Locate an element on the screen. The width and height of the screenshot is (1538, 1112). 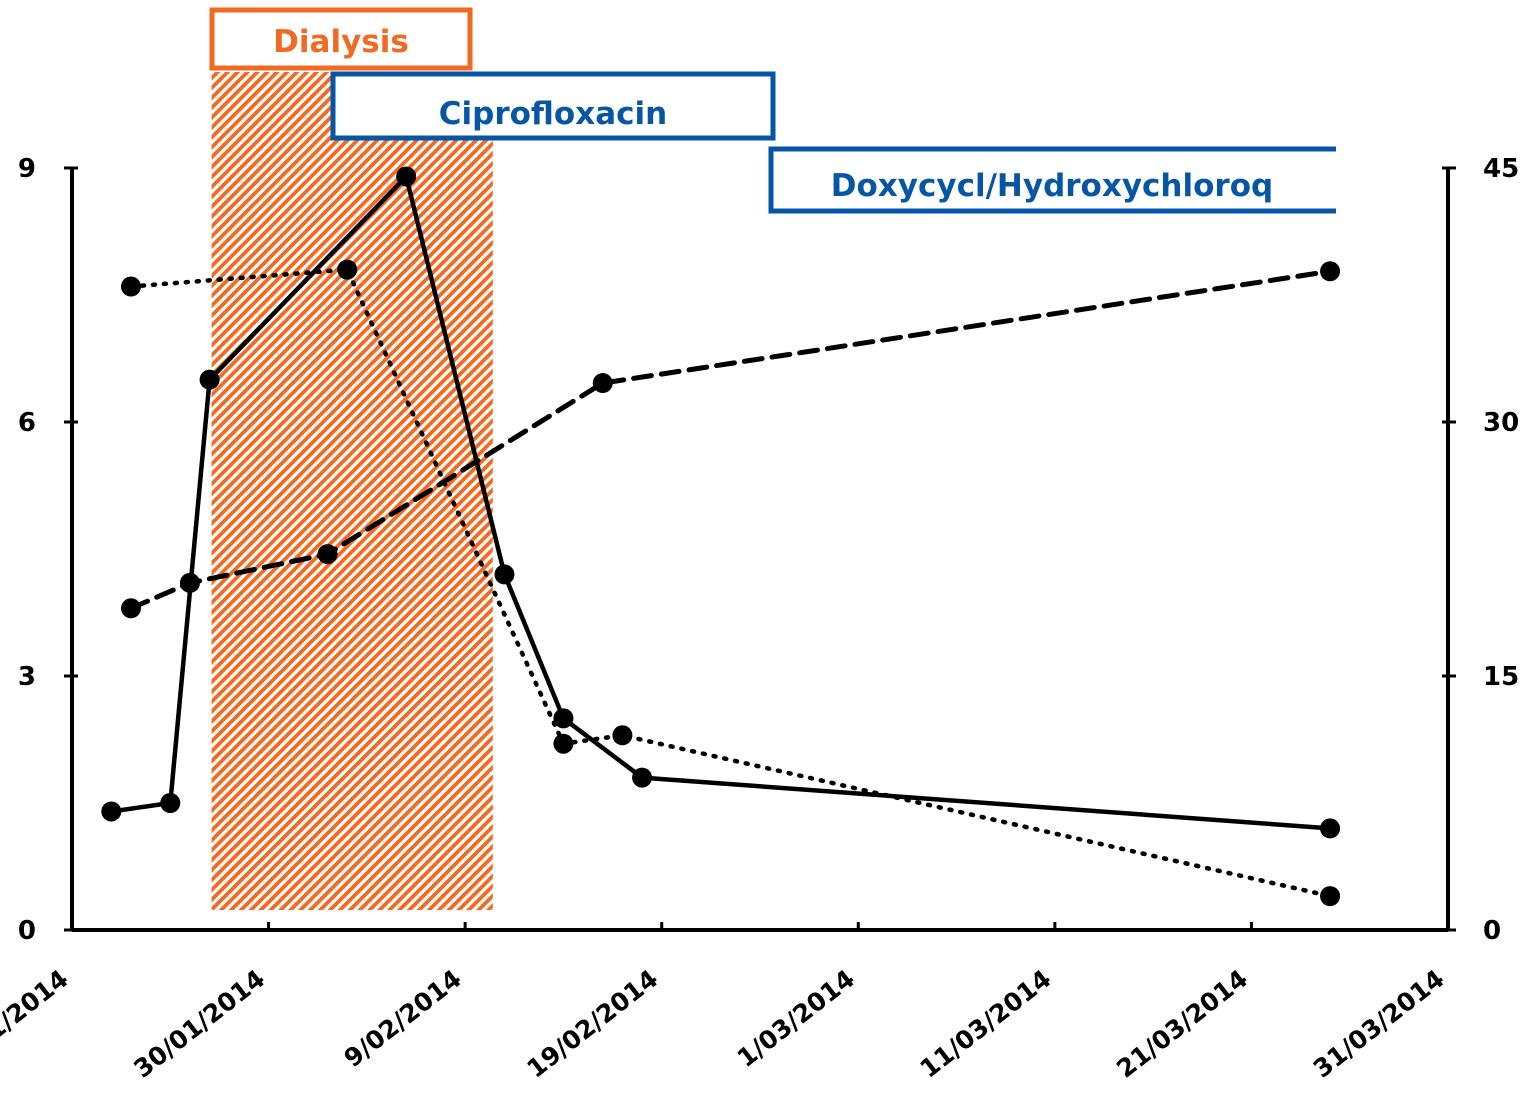
left-y-tick-label: 0 is located at coordinates (27, 931).